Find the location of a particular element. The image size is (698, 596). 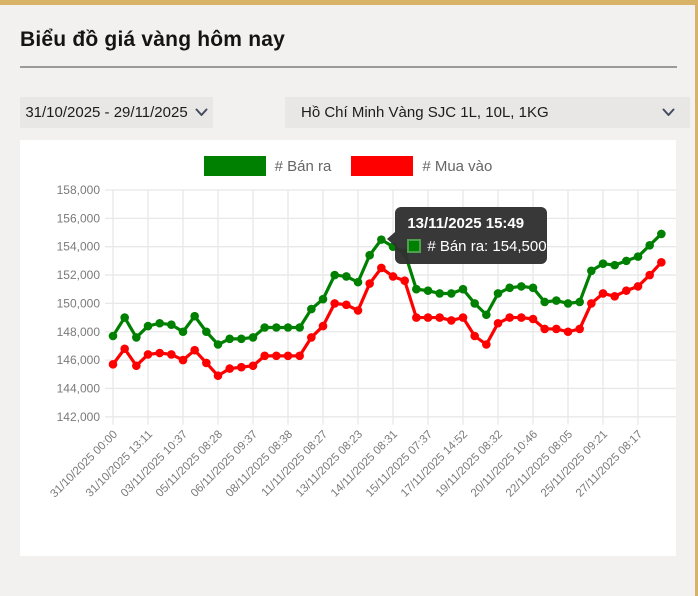

legend-item-ban-ra: # Bán ra is located at coordinates (267, 166).